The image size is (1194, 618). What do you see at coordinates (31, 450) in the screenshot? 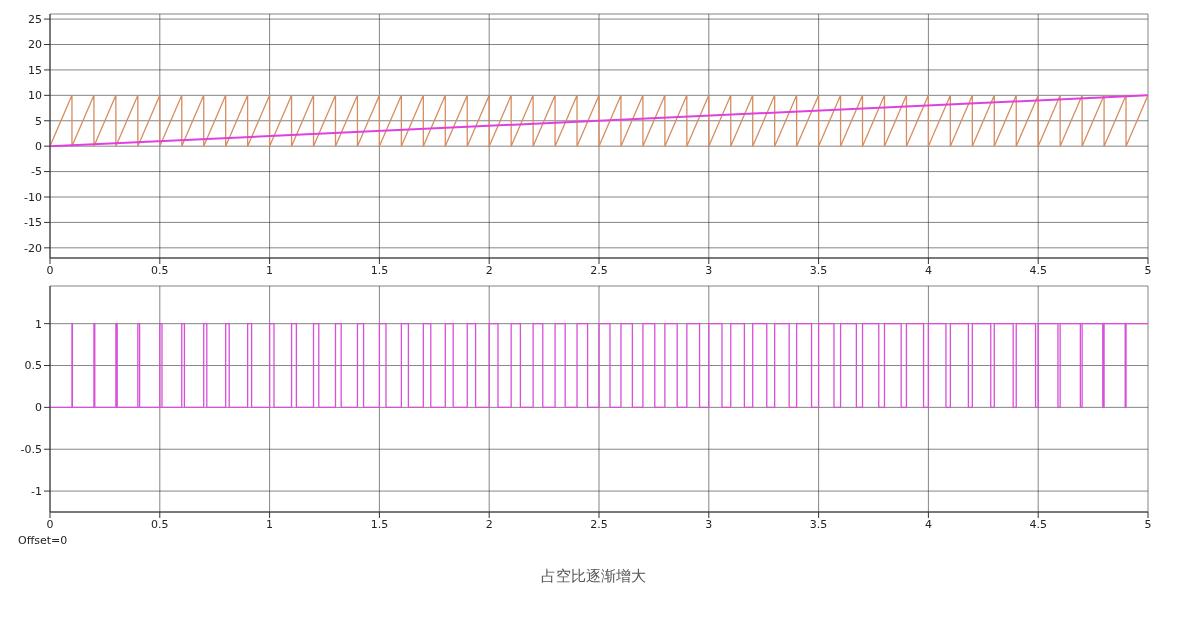
I see `y-tick-label: -0.5` at bounding box center [31, 450].